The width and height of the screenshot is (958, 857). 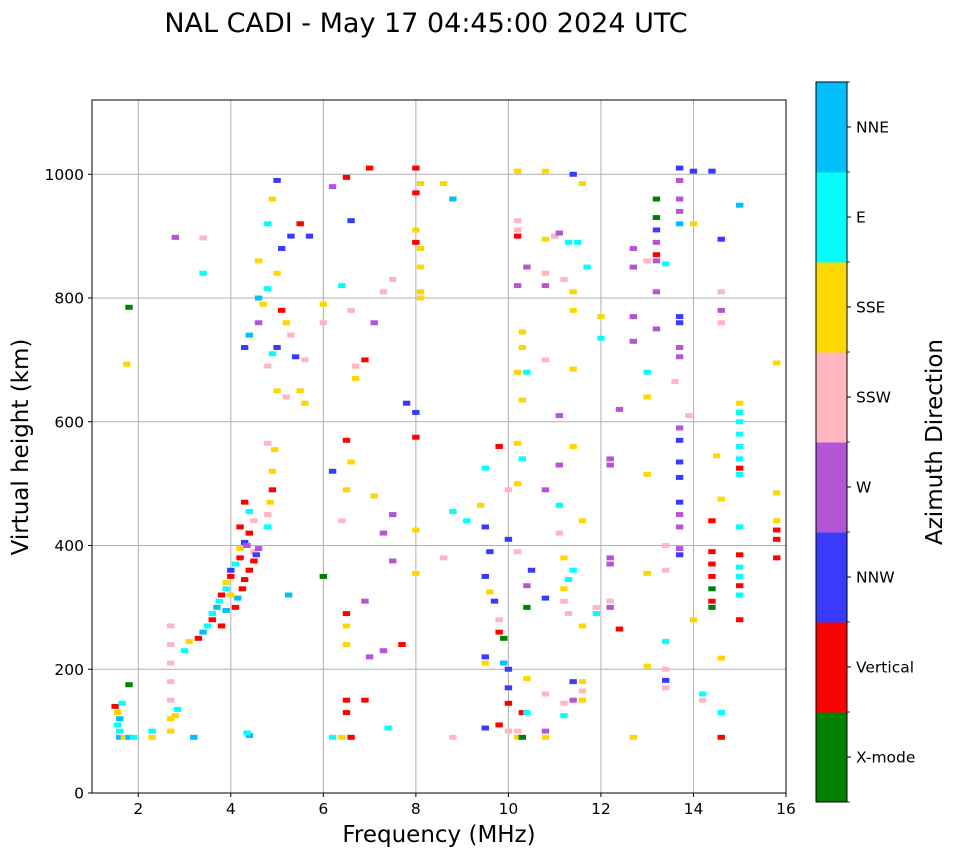 I want to click on colorbar-title: Azimuth Direction, so click(x=935, y=442).